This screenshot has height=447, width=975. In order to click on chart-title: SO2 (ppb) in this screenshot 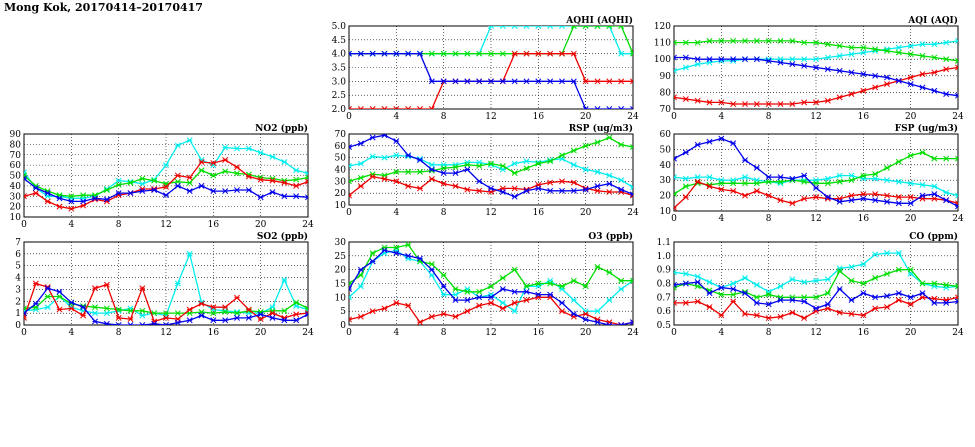, I will do `click(282, 236)`.